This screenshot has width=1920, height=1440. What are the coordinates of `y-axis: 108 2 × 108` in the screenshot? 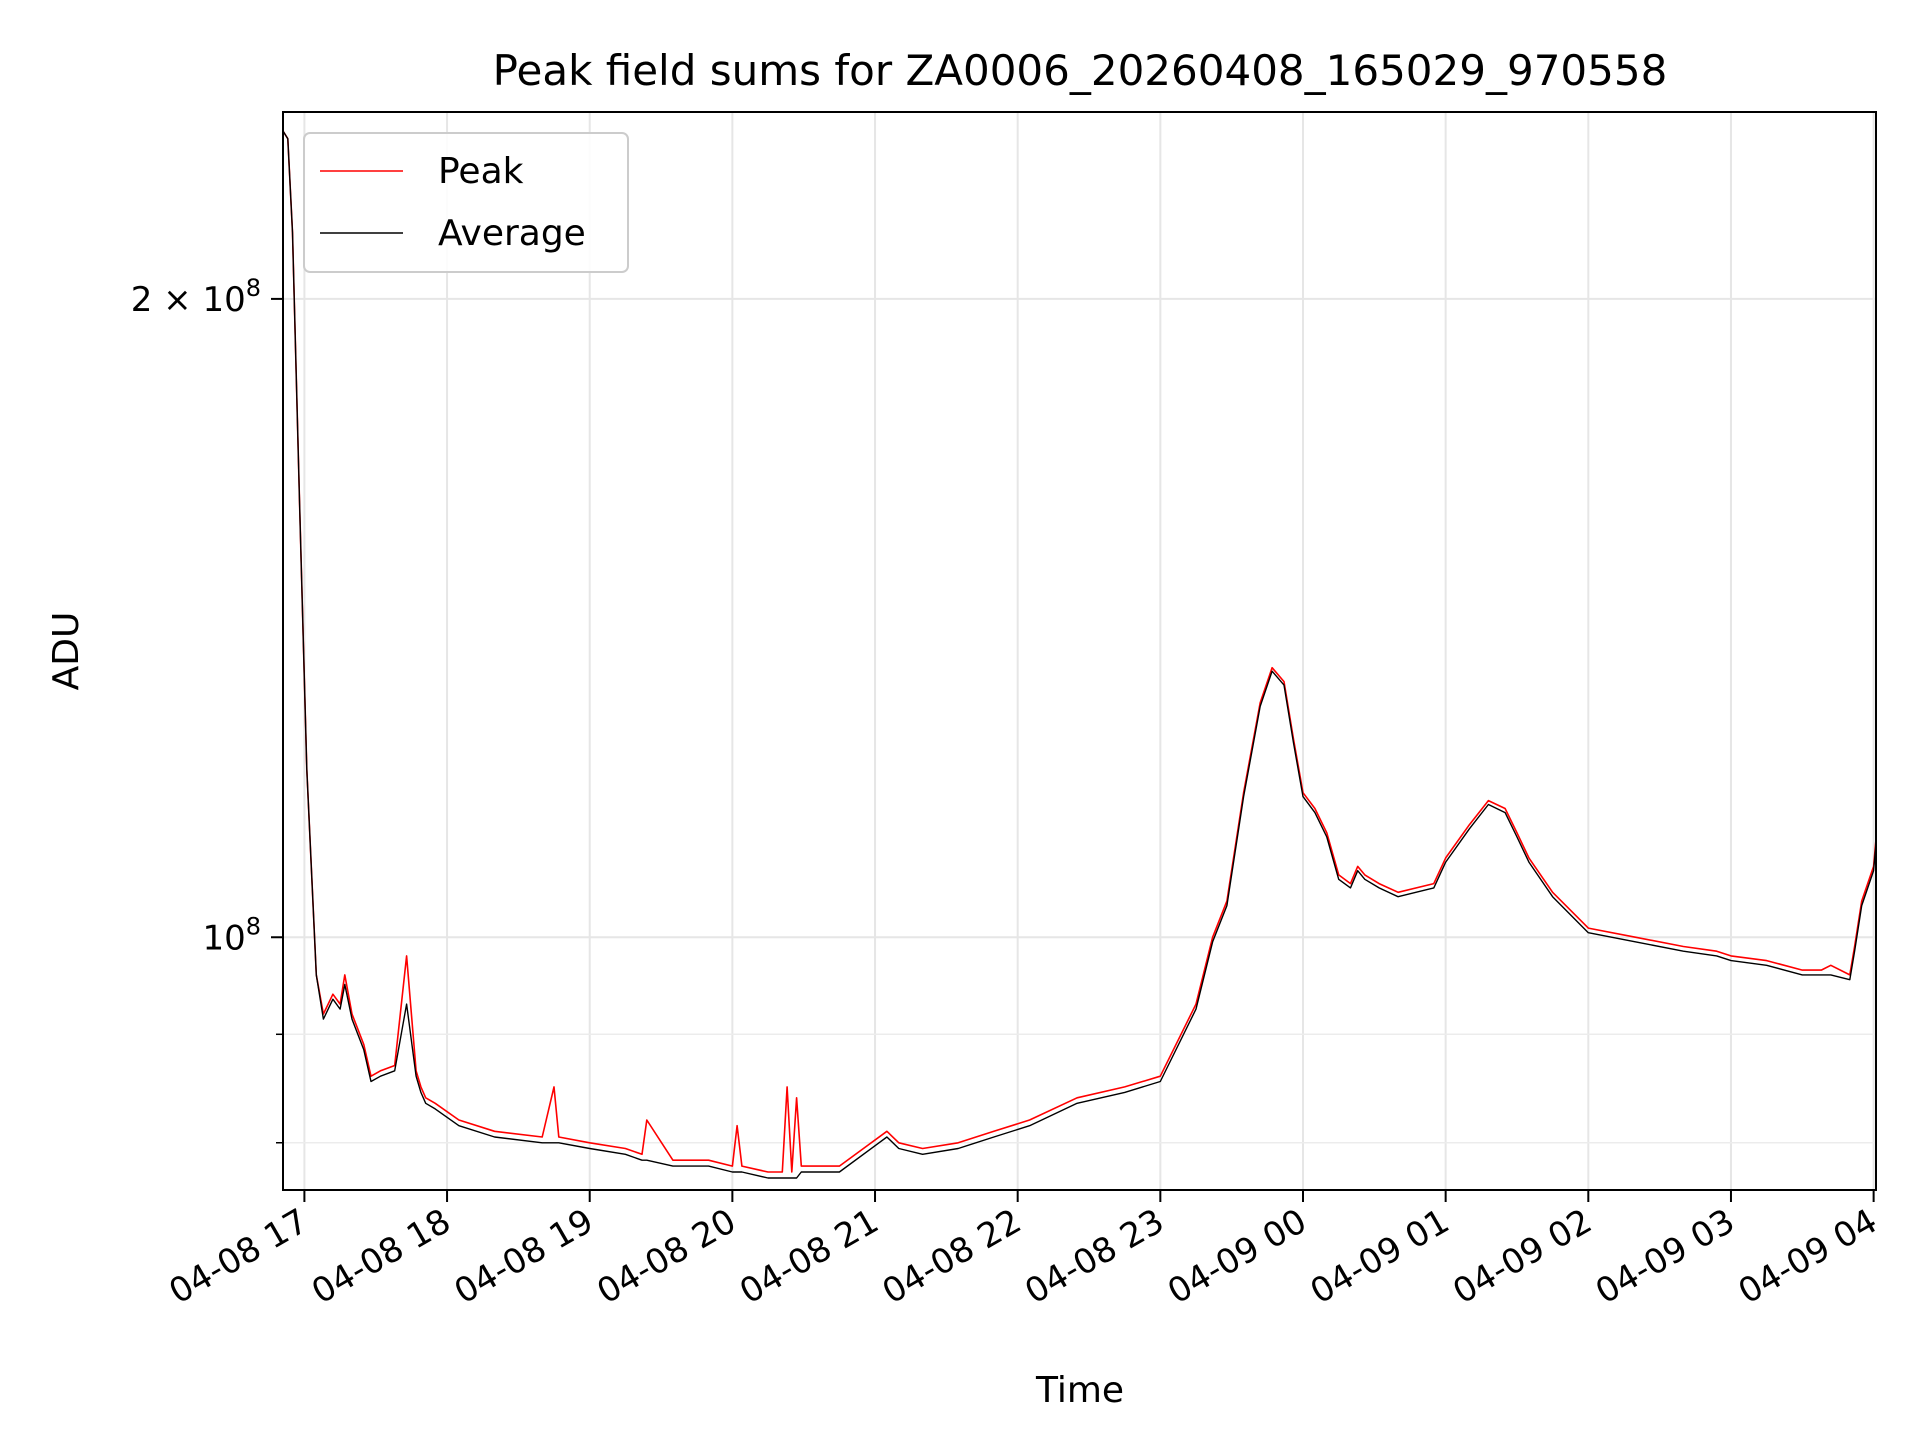 It's located at (207, 709).